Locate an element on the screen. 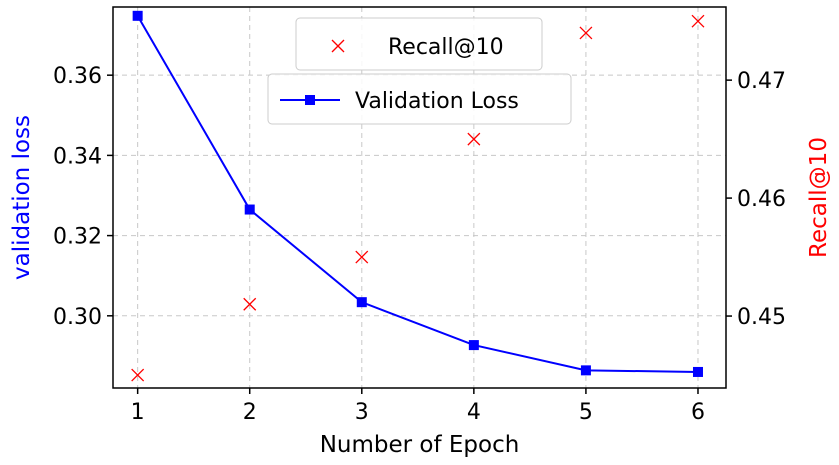 This screenshot has width=839, height=465. legend-loss: Validation Loss is located at coordinates (419, 99).